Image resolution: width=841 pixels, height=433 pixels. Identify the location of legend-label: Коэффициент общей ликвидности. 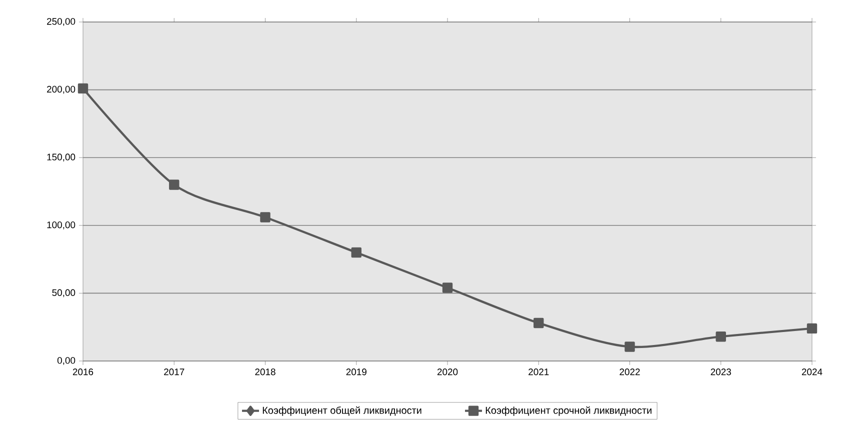
(342, 411).